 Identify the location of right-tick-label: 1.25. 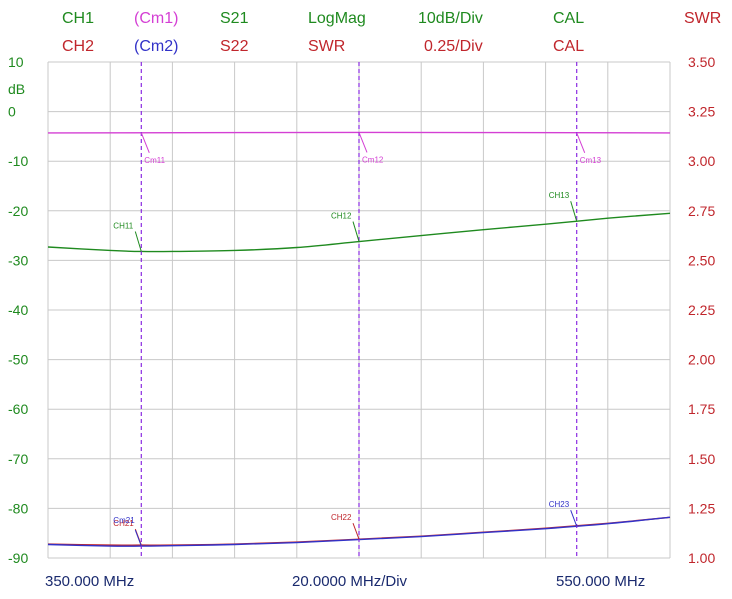
(701, 508).